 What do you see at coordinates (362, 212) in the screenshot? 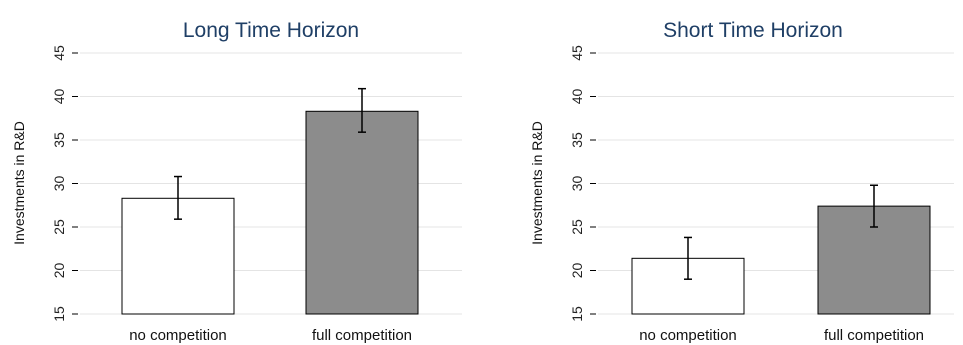
I see `bar-full-competition` at bounding box center [362, 212].